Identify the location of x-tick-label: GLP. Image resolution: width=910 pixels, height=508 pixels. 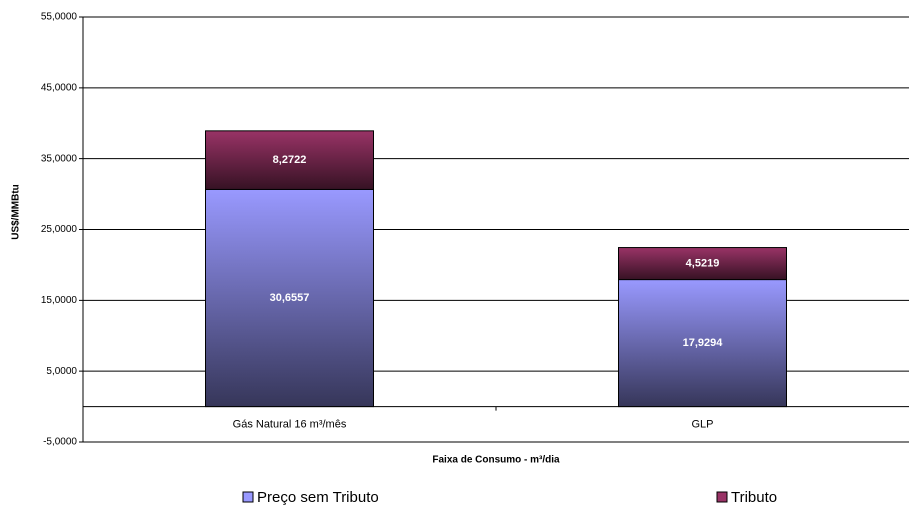
(702, 424).